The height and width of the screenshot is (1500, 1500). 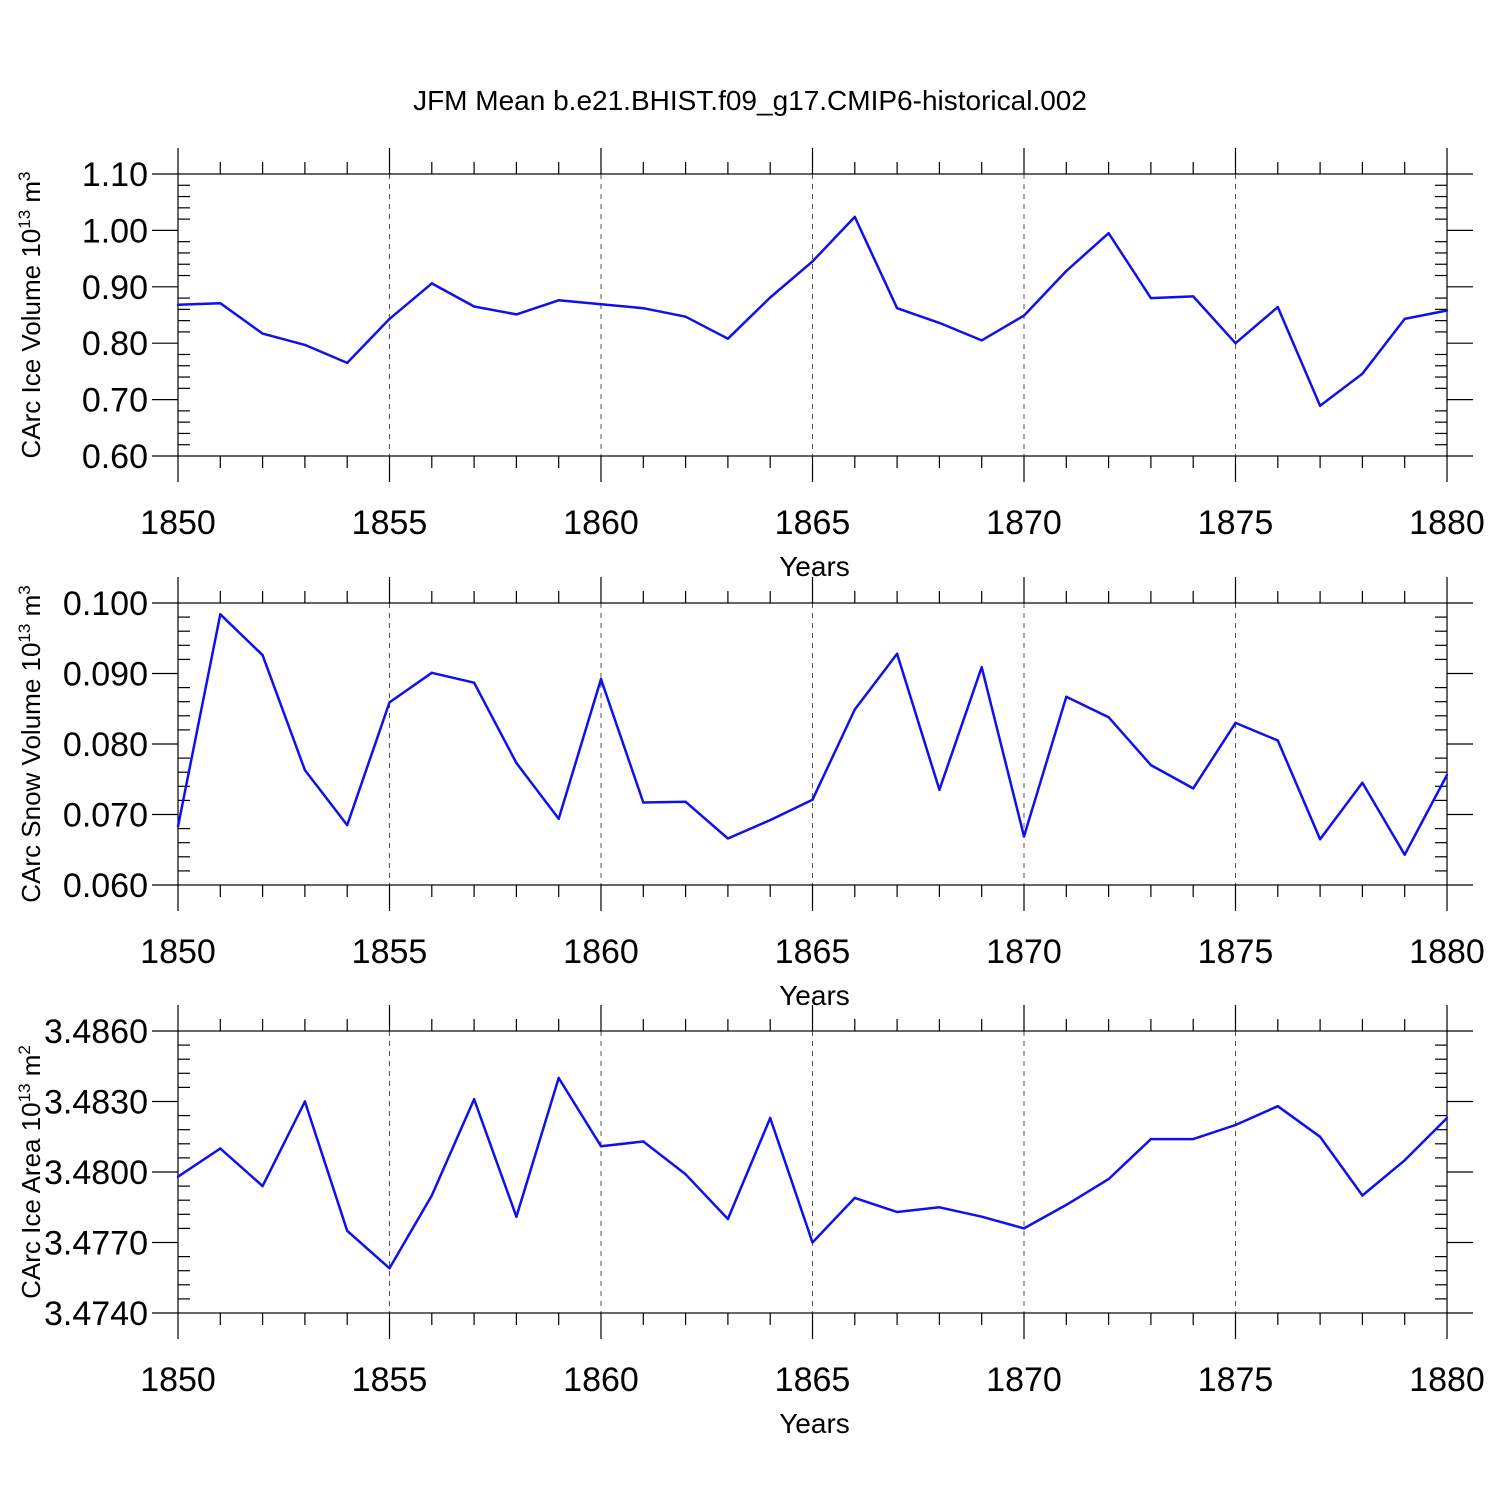 What do you see at coordinates (1024, 523) in the screenshot?
I see `ice-volume-x-tick-label: 1870` at bounding box center [1024, 523].